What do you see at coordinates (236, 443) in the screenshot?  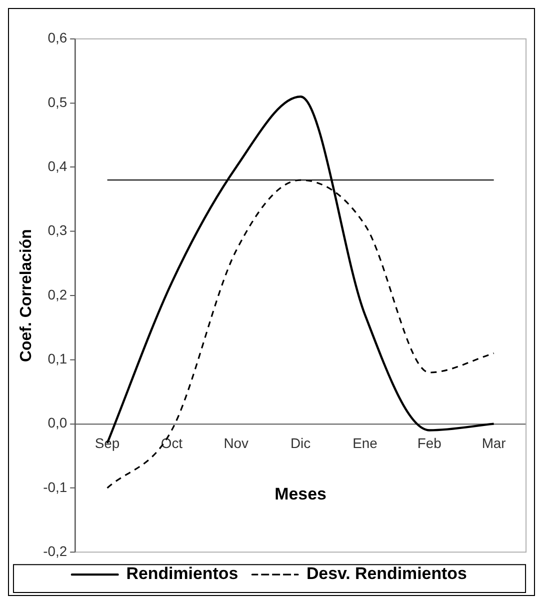 I see `x-tick-label: Nov` at bounding box center [236, 443].